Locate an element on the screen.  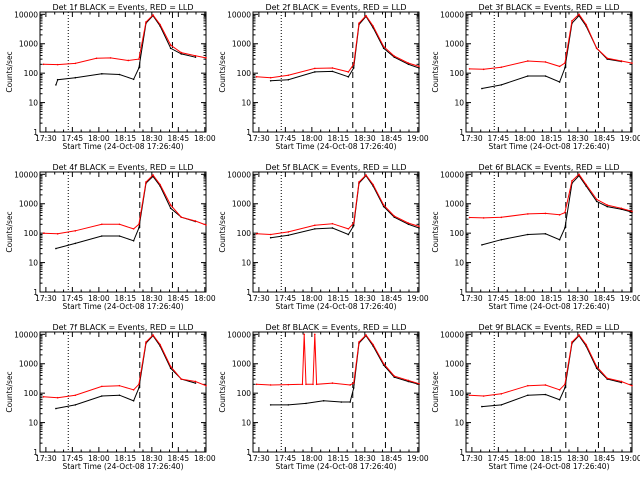
panel-title: Det 8f BLACK = Events, RED = LLD is located at coordinates (335, 327).